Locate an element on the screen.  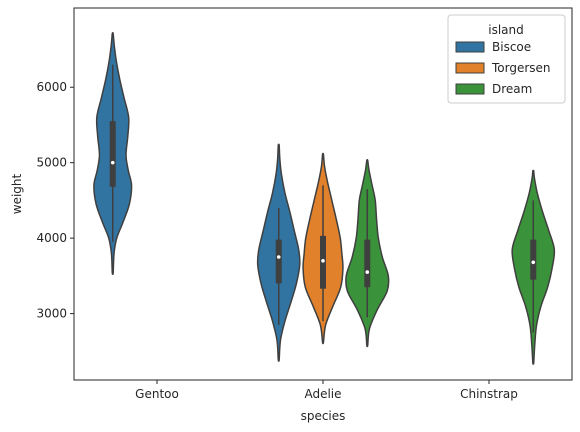
legend-label-torgersen: Torgersen is located at coordinates (521, 68).